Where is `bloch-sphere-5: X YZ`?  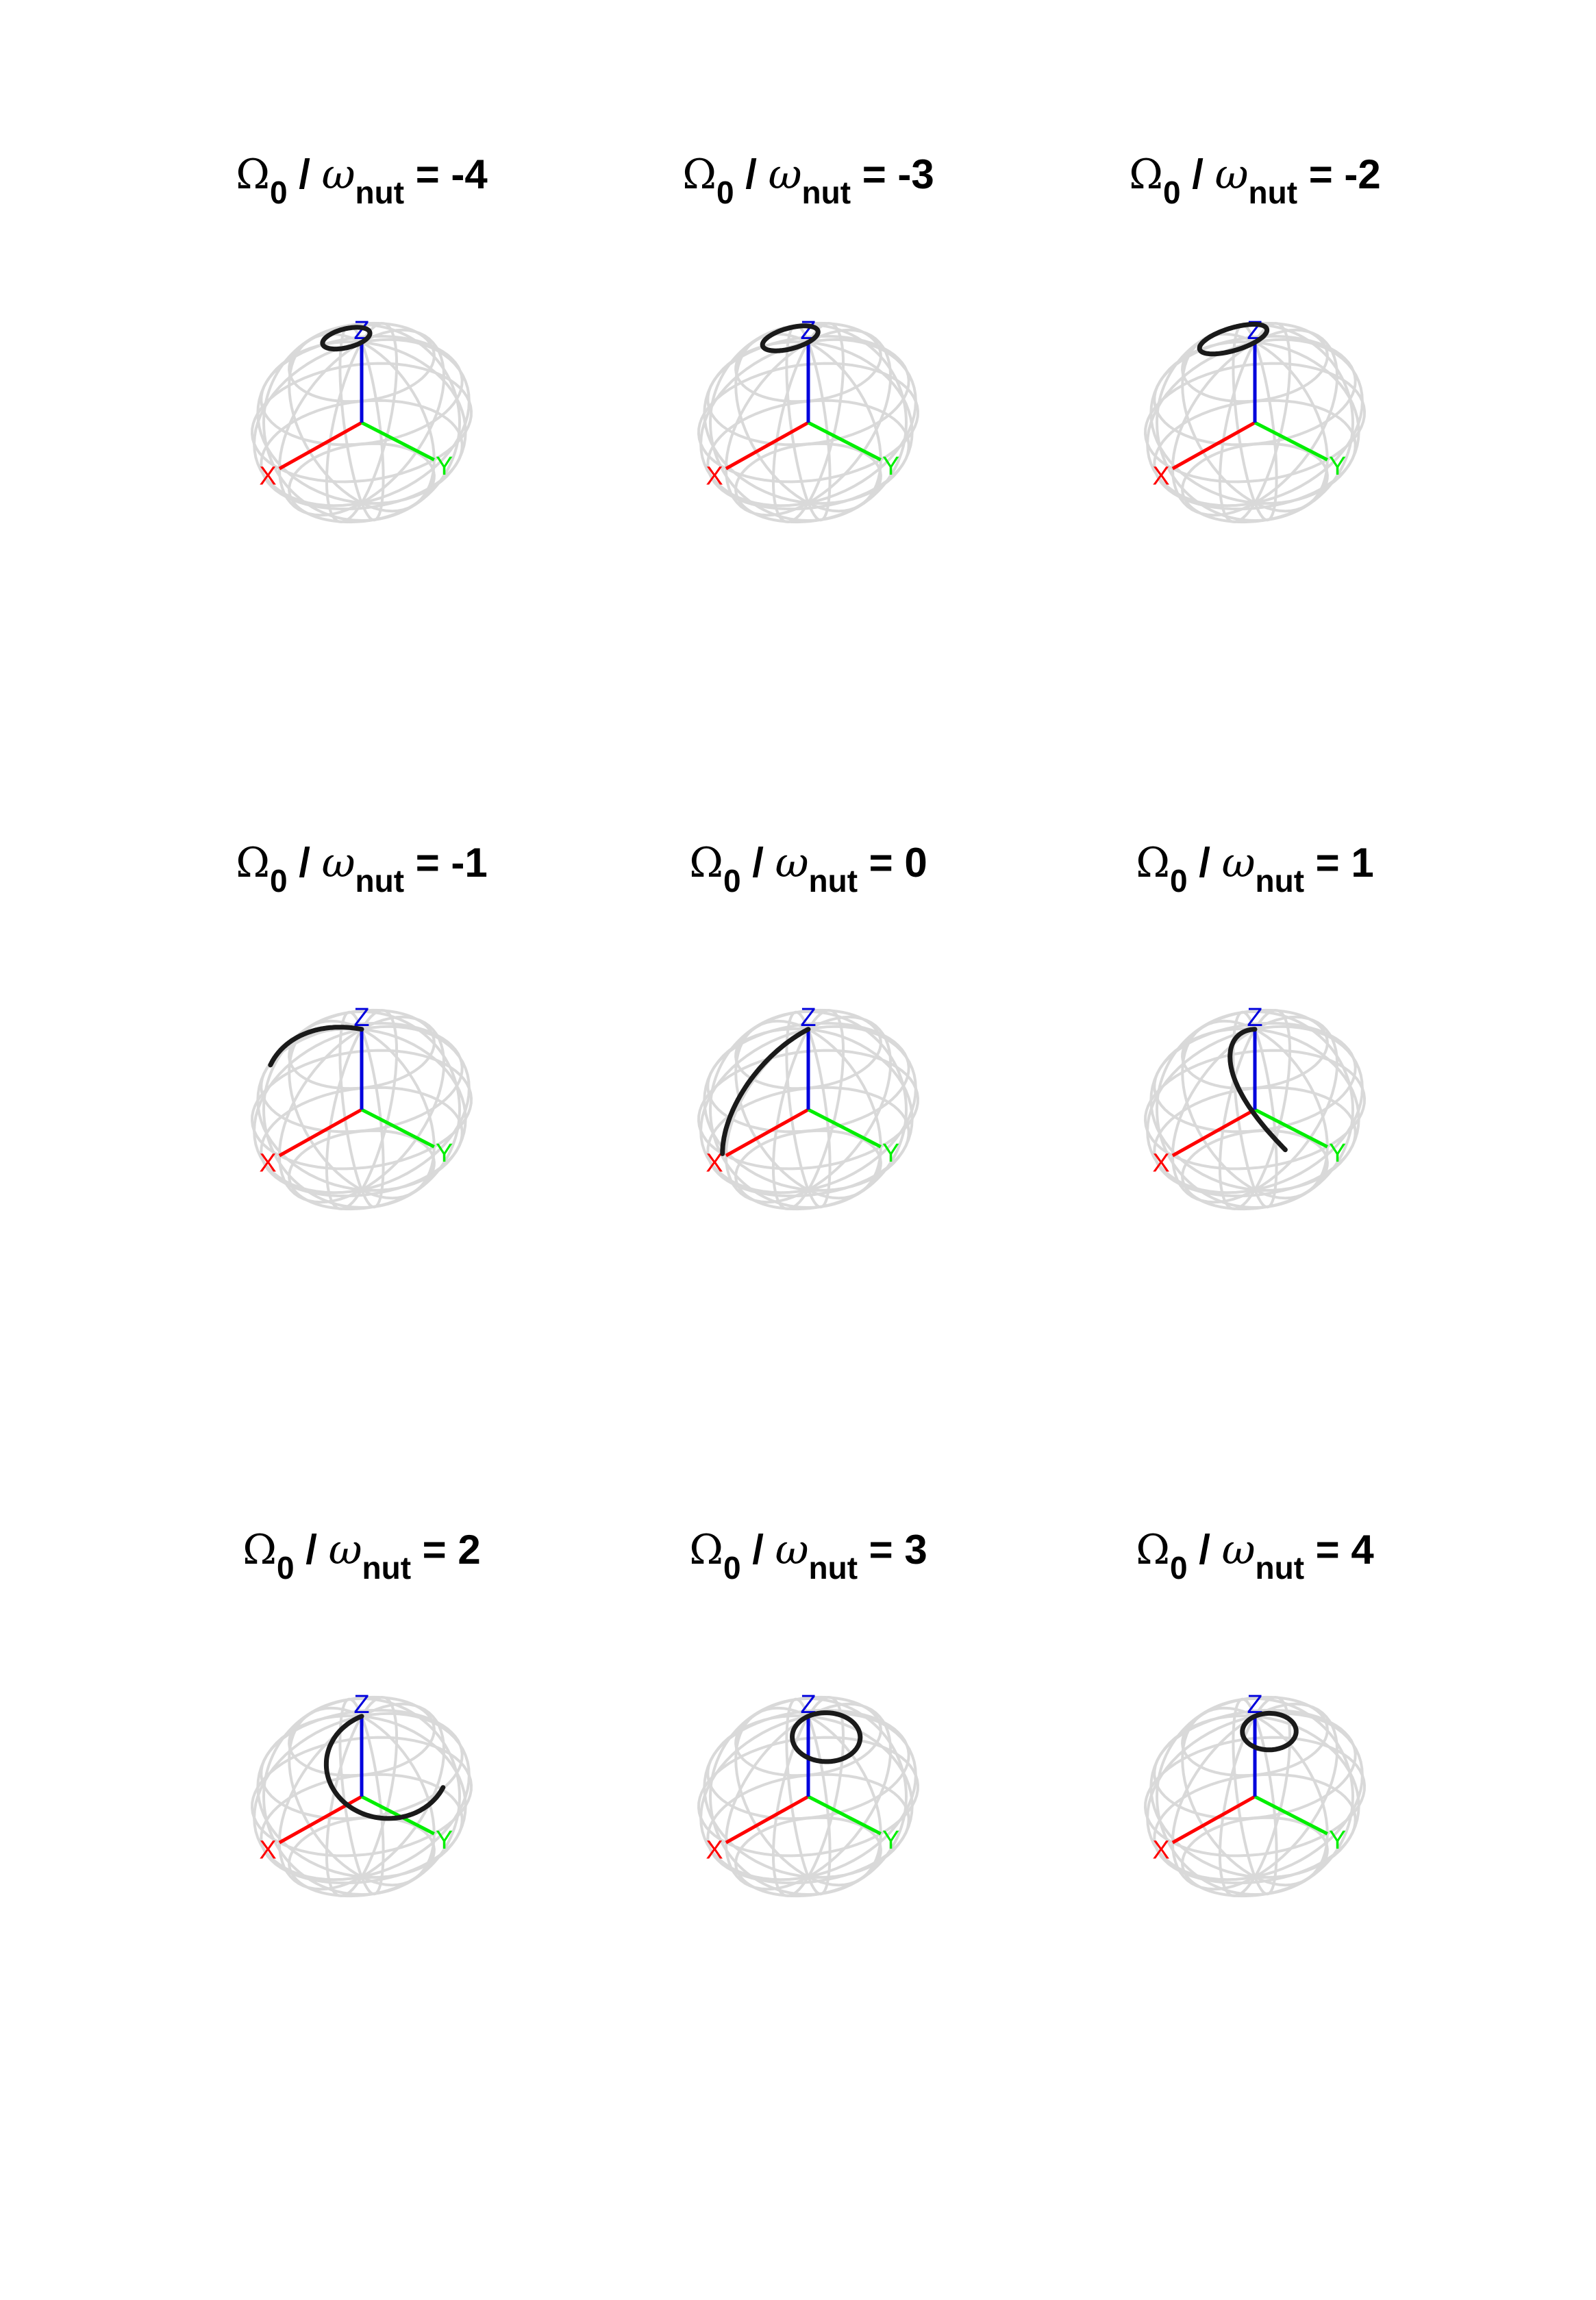 bloch-sphere-5: X YZ is located at coordinates (808, 1107).